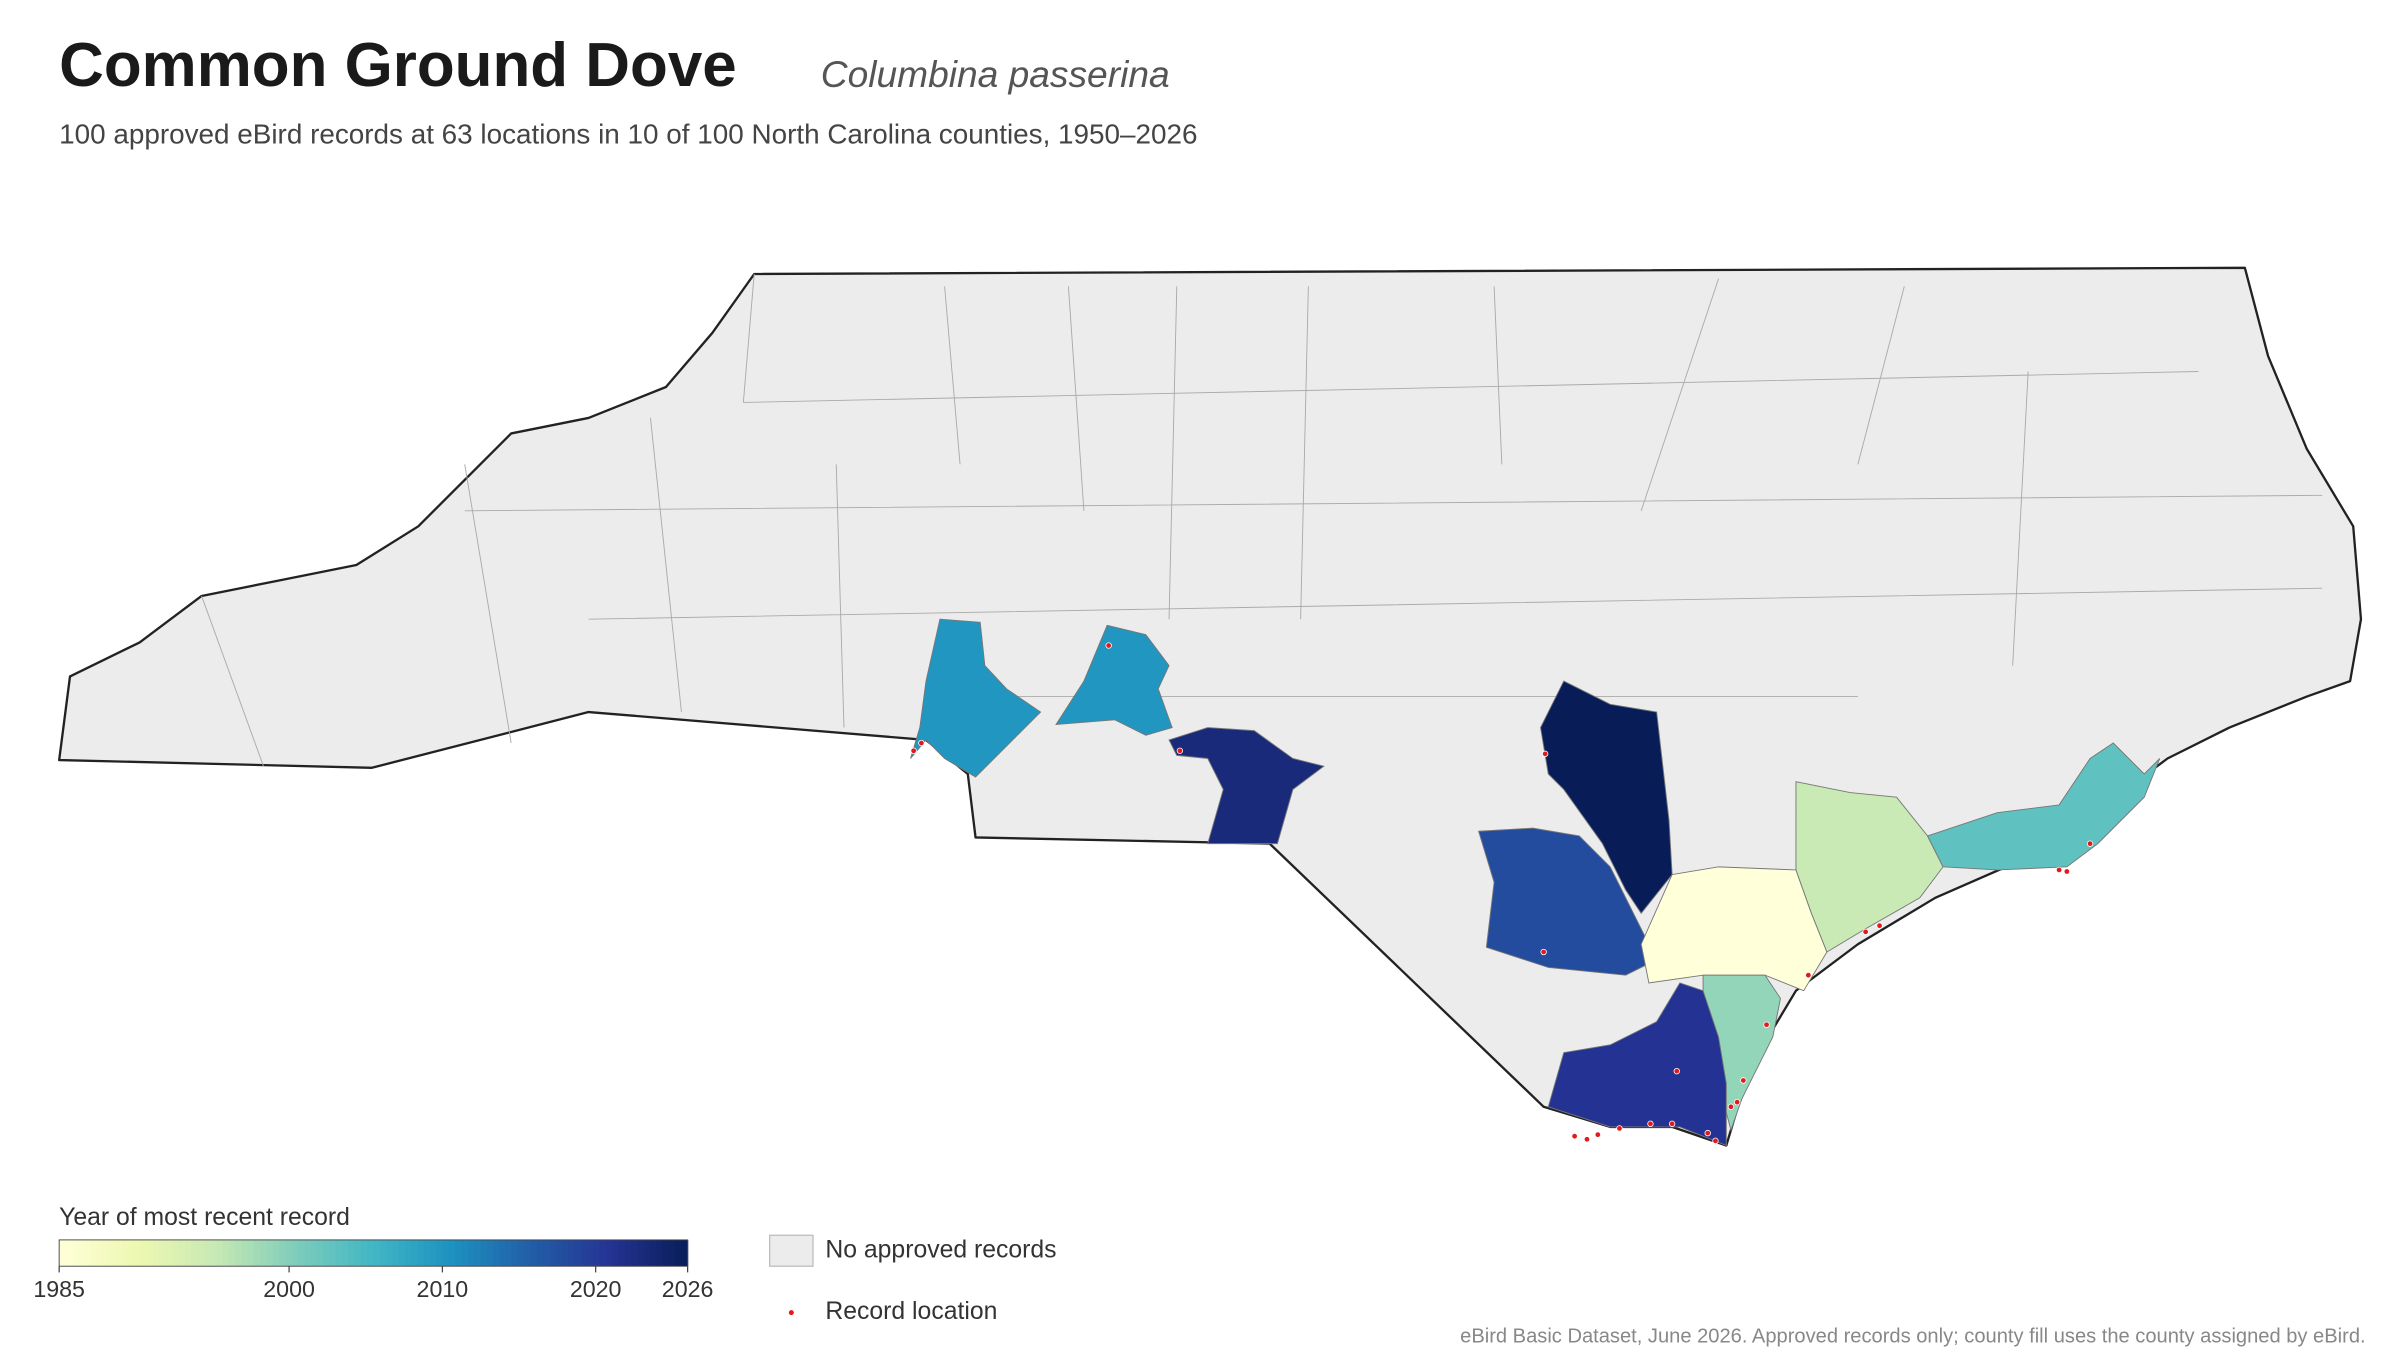 The image size is (2400, 1356). What do you see at coordinates (373, 1253) in the screenshot?
I see `colorbar-frame` at bounding box center [373, 1253].